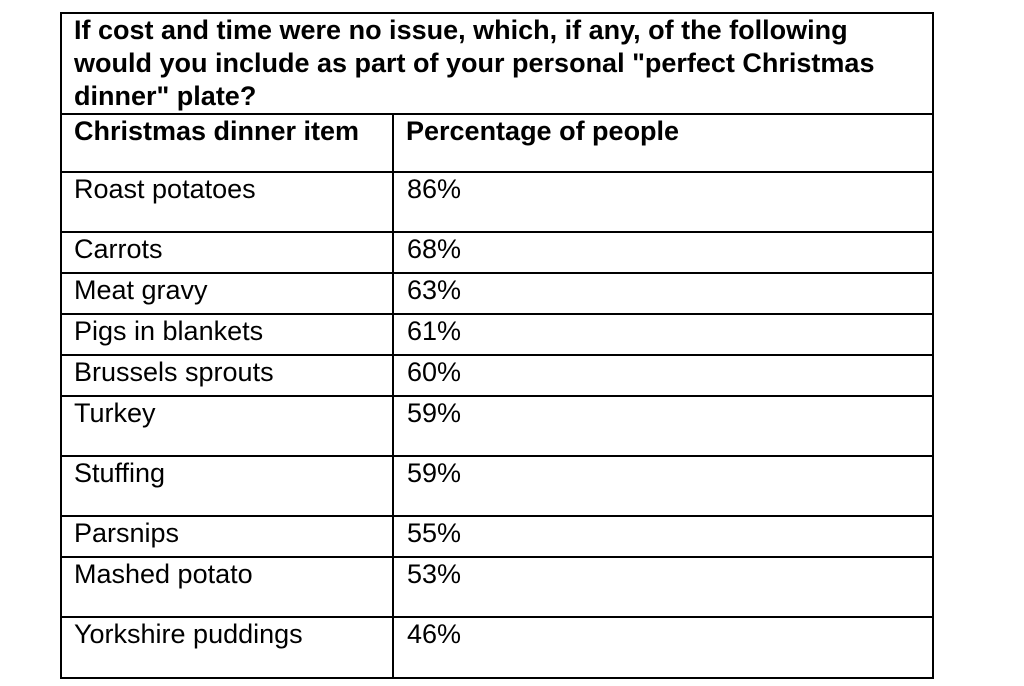 The image size is (1024, 686). I want to click on item-cell: Brussels sprouts, so click(227, 375).